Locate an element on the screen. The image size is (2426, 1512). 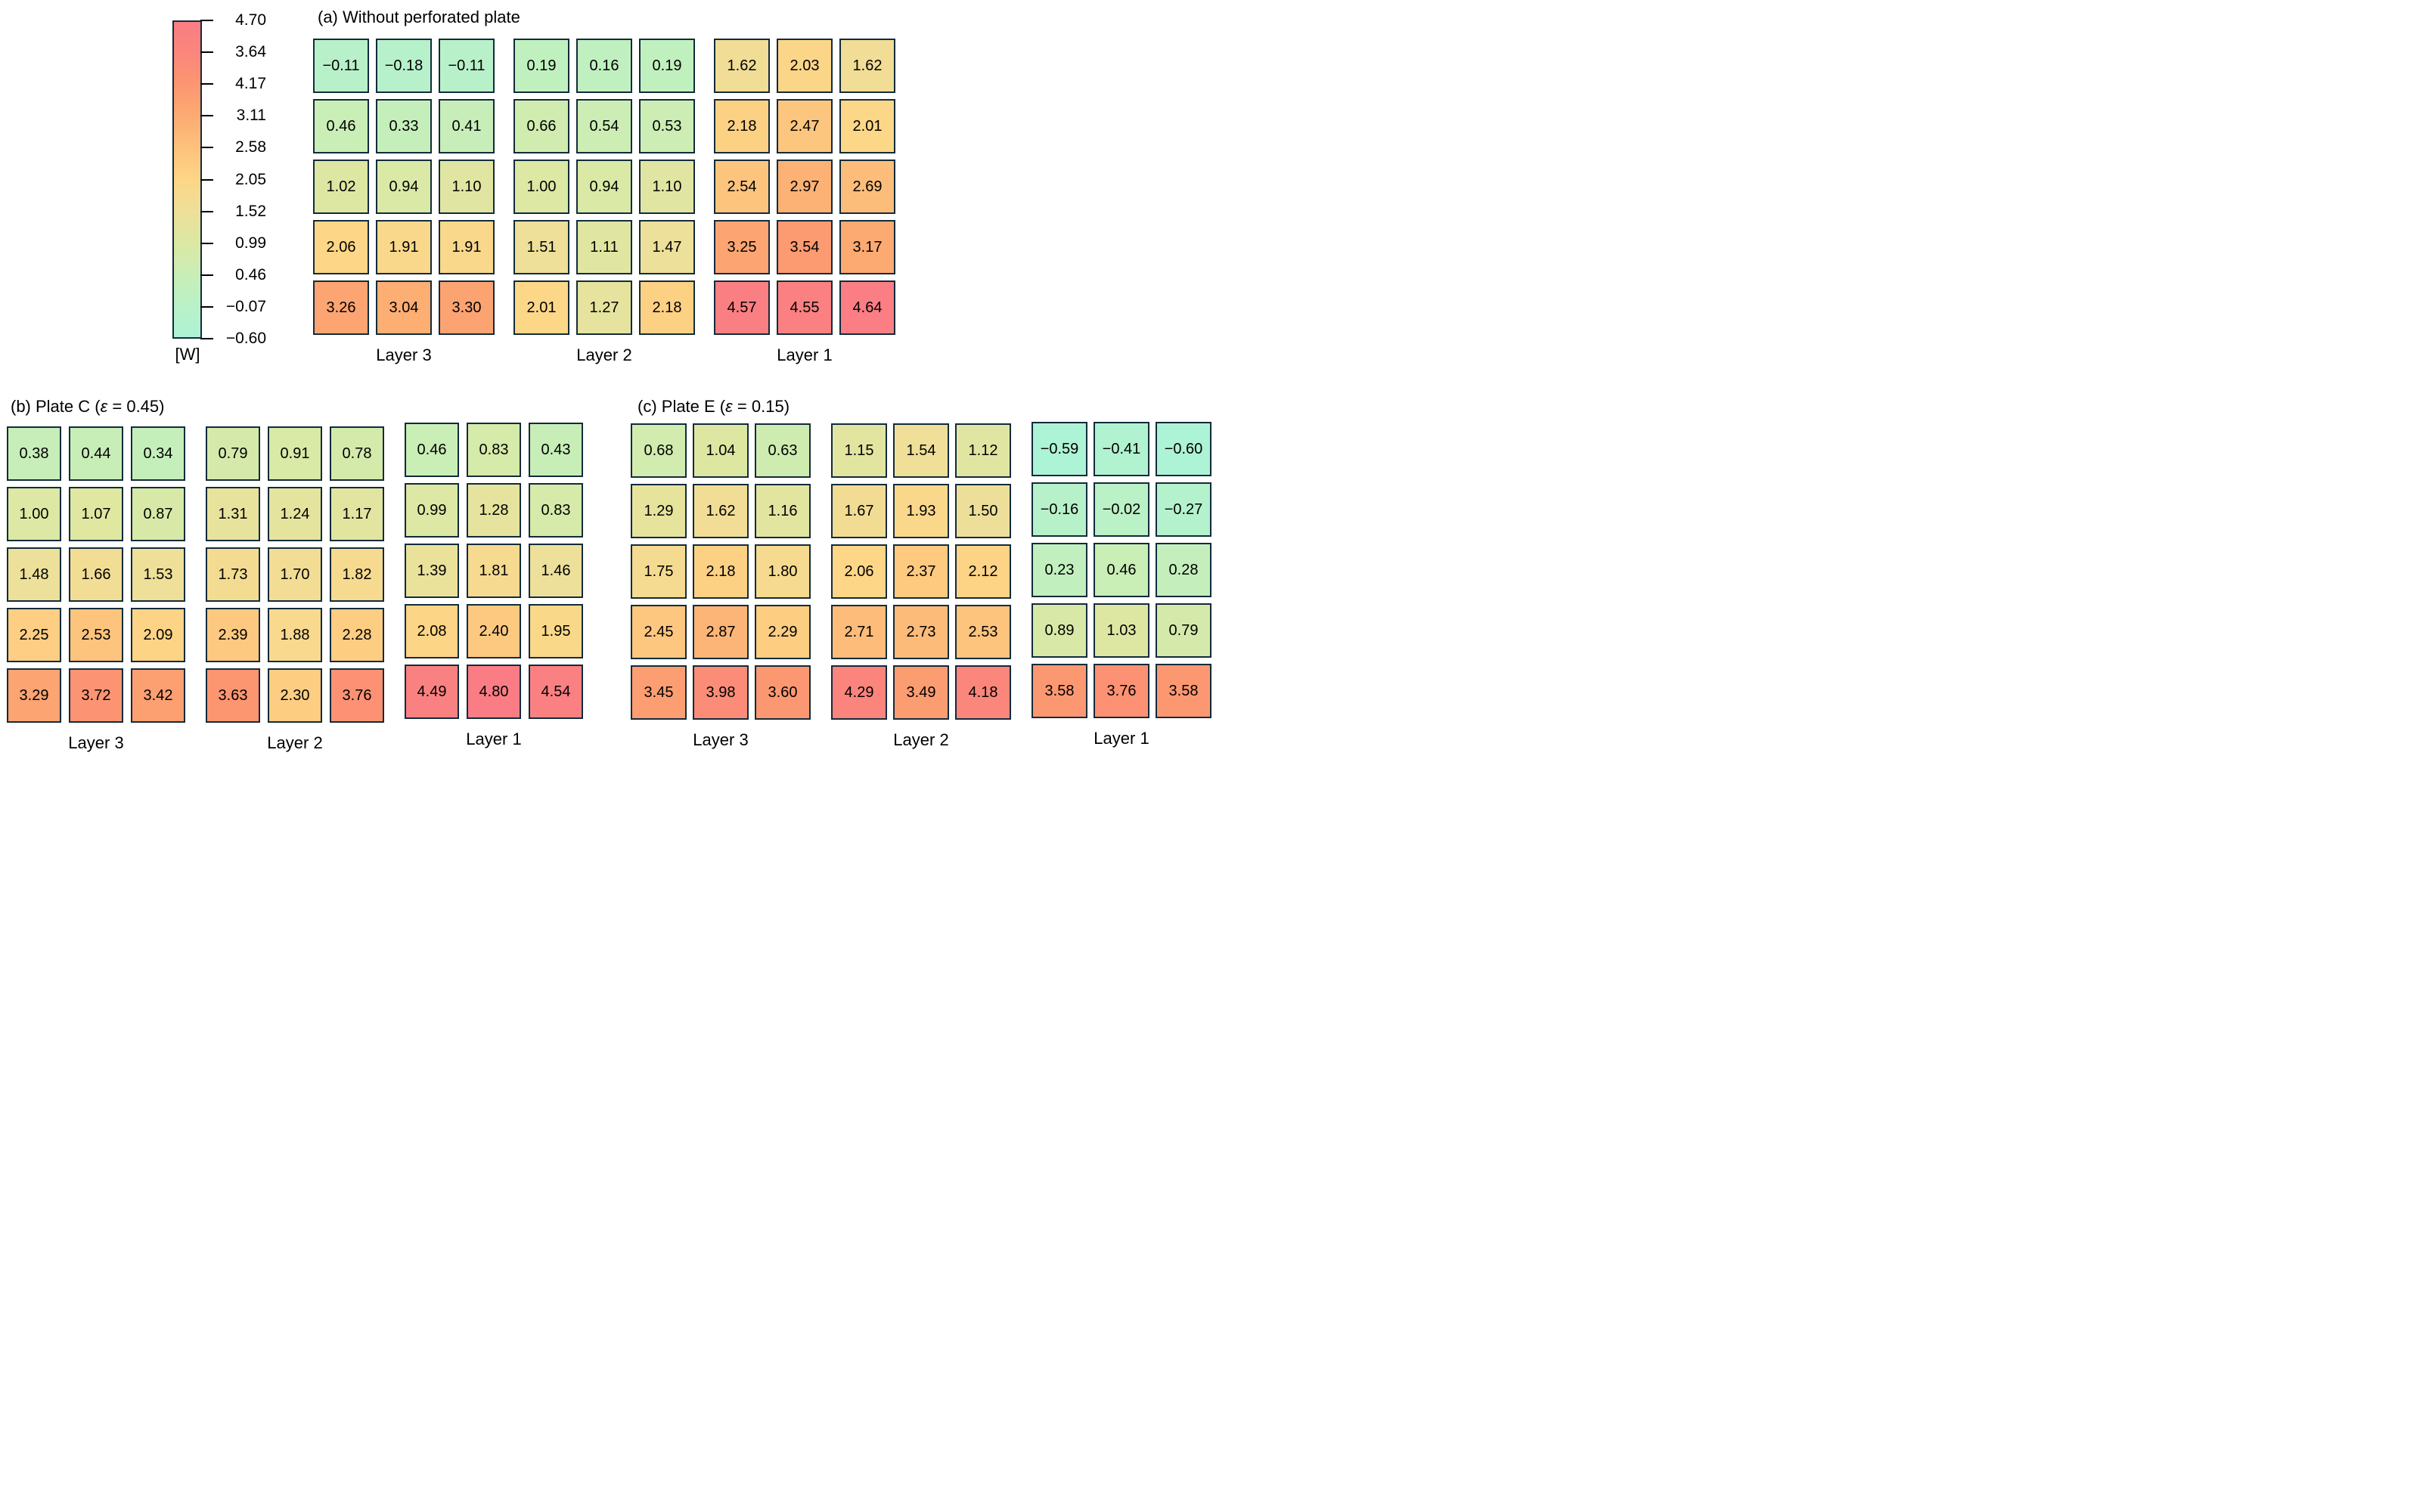
heatmap-cell: 1.95 is located at coordinates (556, 631).